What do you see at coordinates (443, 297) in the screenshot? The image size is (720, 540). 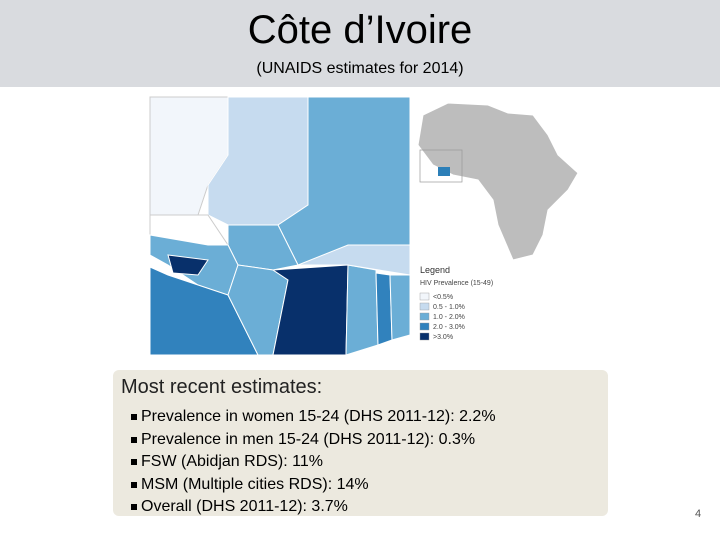 I see `legend-label: <0.5%` at bounding box center [443, 297].